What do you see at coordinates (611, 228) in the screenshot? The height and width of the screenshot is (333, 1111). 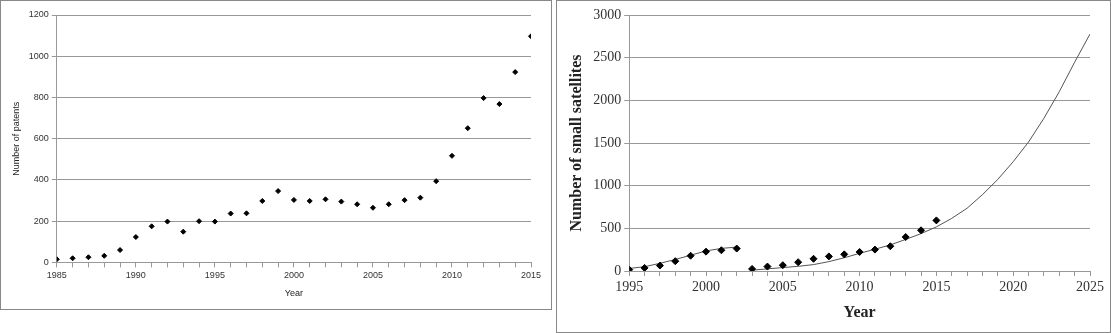 I see `y-tick-label: 500` at bounding box center [611, 228].